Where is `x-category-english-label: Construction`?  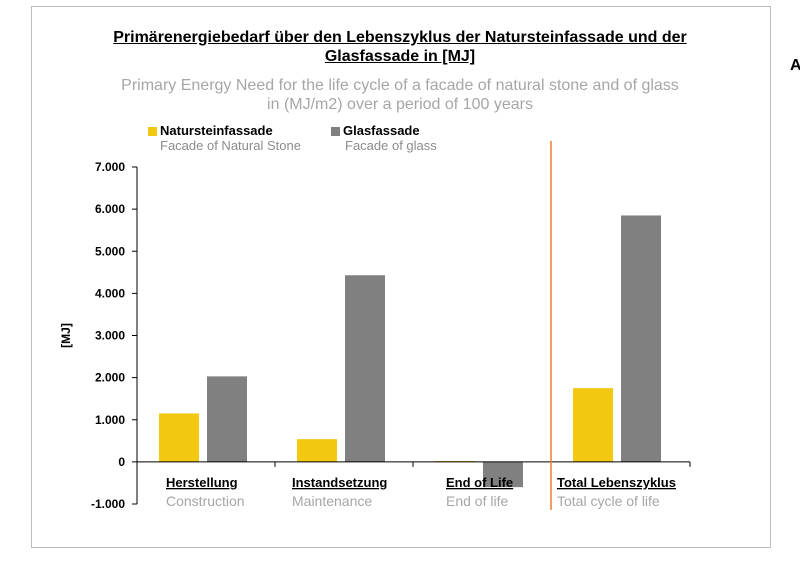 x-category-english-label: Construction is located at coordinates (205, 501).